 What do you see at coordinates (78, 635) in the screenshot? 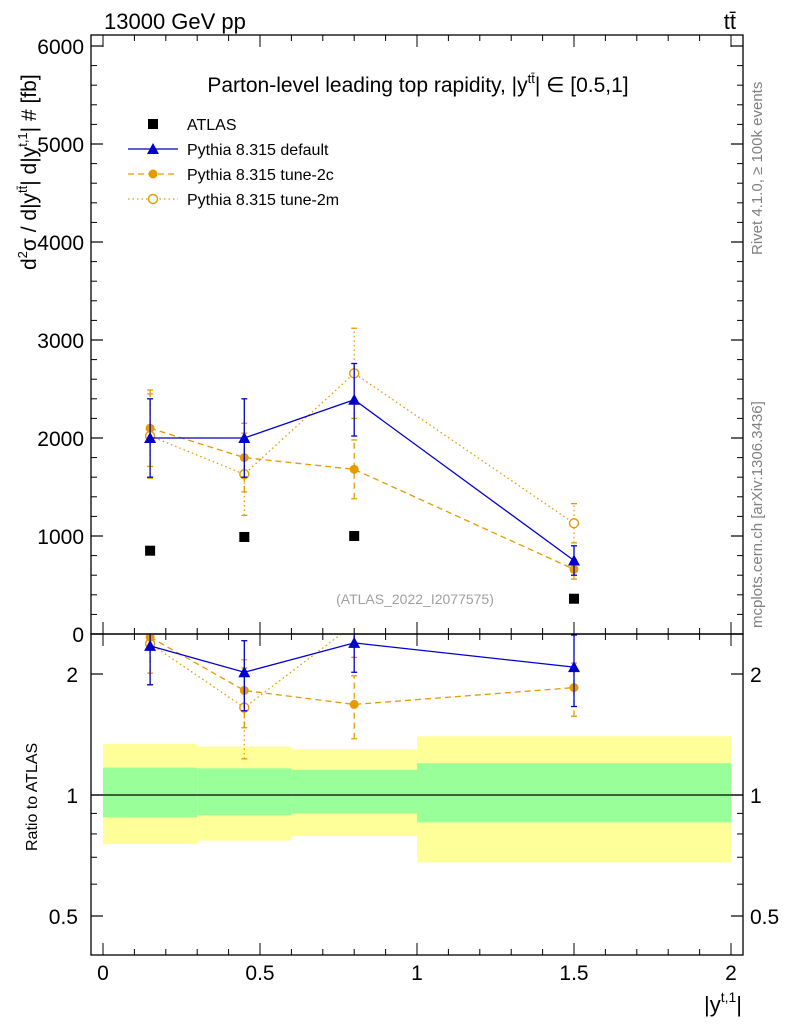
I see `y-tick-label: 0` at bounding box center [78, 635].